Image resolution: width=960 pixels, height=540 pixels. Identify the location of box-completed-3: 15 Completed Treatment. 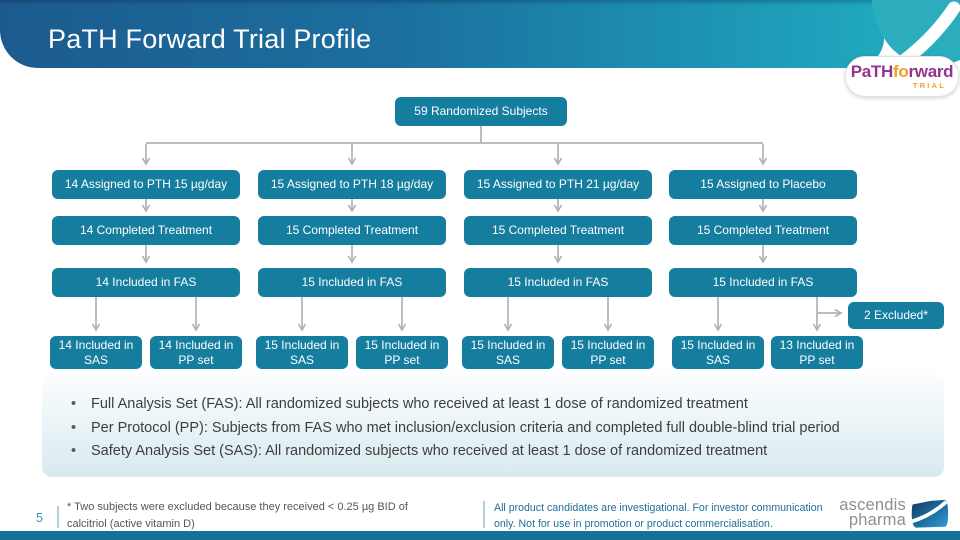
(558, 230).